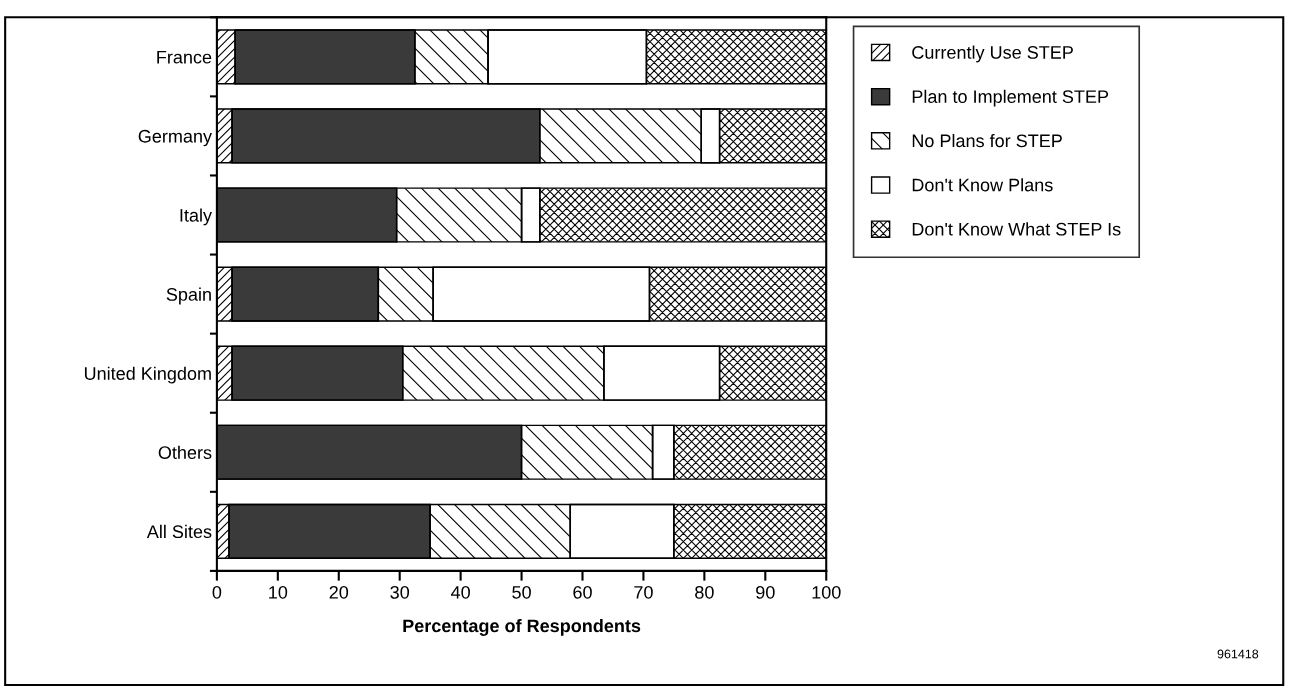  What do you see at coordinates (643, 592) in the screenshot?
I see `x-tick-label: 70` at bounding box center [643, 592].